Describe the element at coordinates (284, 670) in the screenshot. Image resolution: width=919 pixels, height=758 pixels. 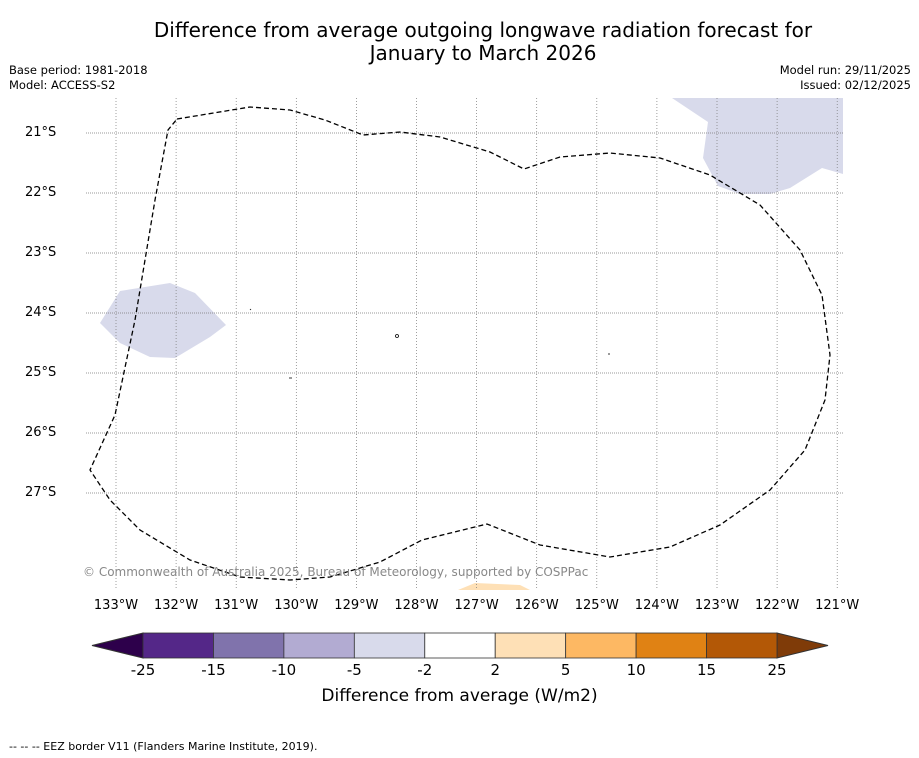
I see `colorbar-tick-label: -10` at that location.